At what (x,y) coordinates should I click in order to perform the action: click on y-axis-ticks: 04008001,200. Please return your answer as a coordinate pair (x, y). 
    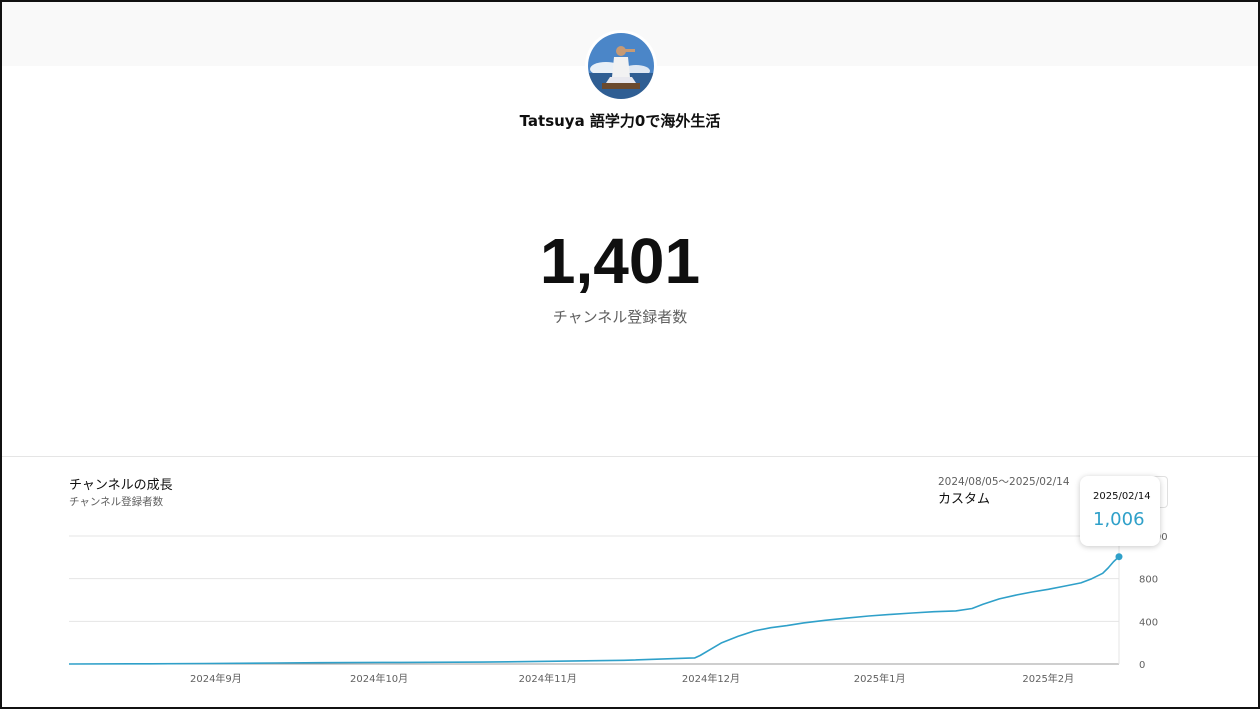
    Looking at the image, I should click on (1153, 601).